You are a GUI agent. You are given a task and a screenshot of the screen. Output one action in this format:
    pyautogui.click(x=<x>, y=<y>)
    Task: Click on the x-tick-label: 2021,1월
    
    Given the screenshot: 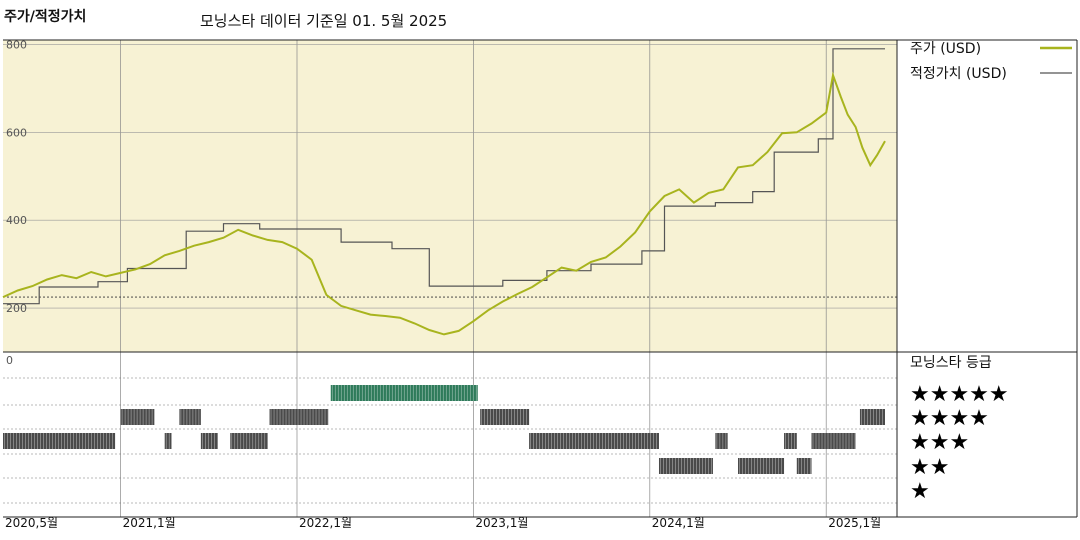 What is the action you would take?
    pyautogui.click(x=149, y=523)
    